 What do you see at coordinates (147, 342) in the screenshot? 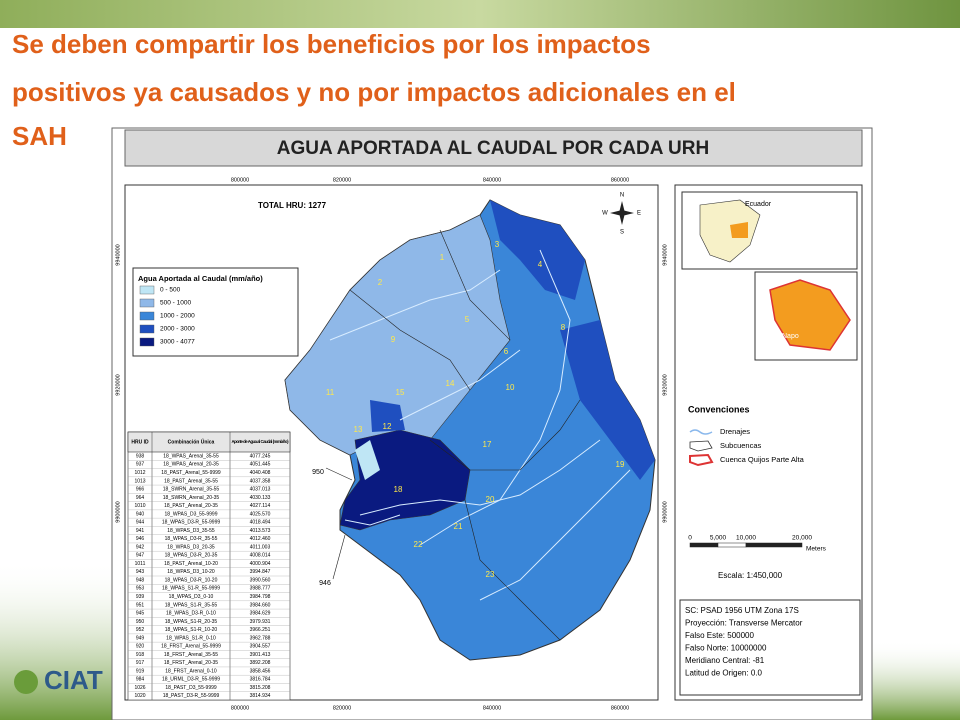
I see `legend-swatch` at bounding box center [147, 342].